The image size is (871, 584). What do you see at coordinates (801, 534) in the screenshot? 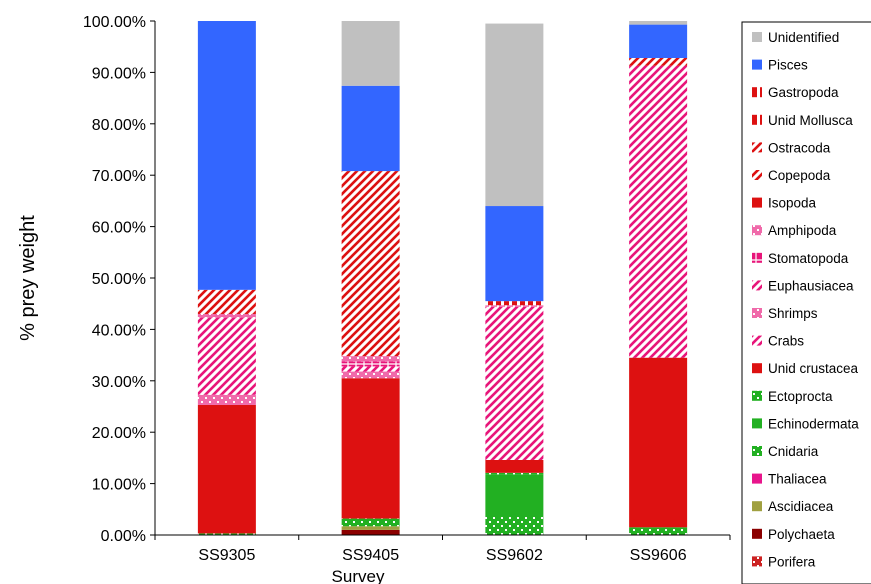
I see `legend-label: Polychaeta` at bounding box center [801, 534].